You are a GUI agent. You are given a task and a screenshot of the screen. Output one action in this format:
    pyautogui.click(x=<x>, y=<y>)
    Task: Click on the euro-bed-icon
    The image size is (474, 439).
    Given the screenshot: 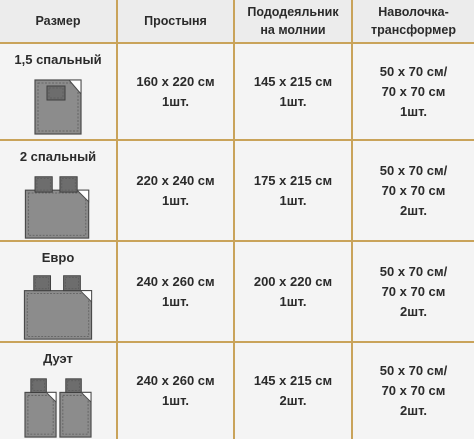 What is the action you would take?
    pyautogui.click(x=58, y=307)
    